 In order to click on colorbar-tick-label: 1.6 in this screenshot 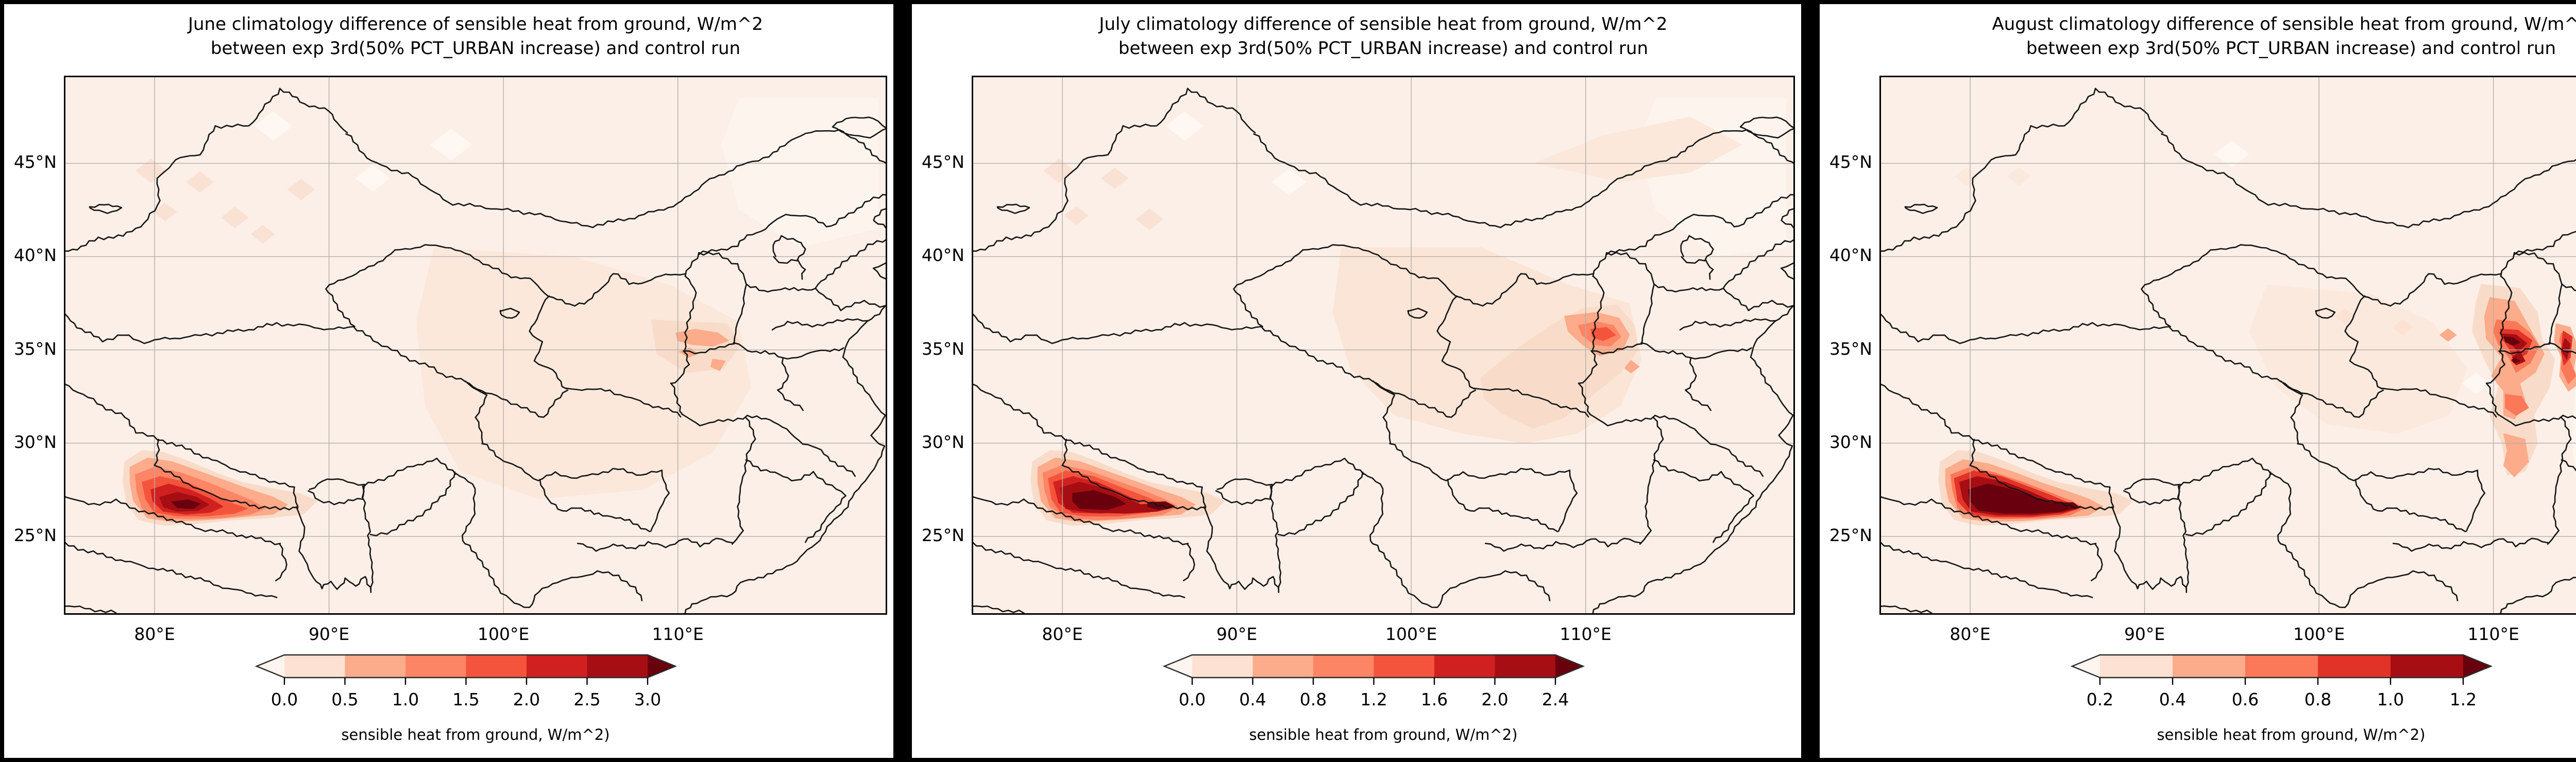, I will do `click(1434, 699)`.